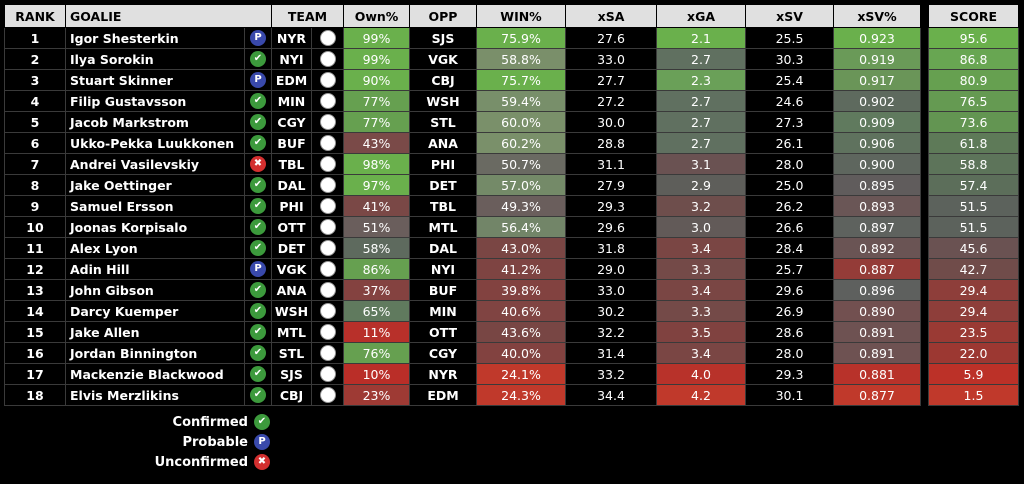 This screenshot has height=484, width=1024. What do you see at coordinates (701, 374) in the screenshot?
I see `xga-cell: 4.0` at bounding box center [701, 374].